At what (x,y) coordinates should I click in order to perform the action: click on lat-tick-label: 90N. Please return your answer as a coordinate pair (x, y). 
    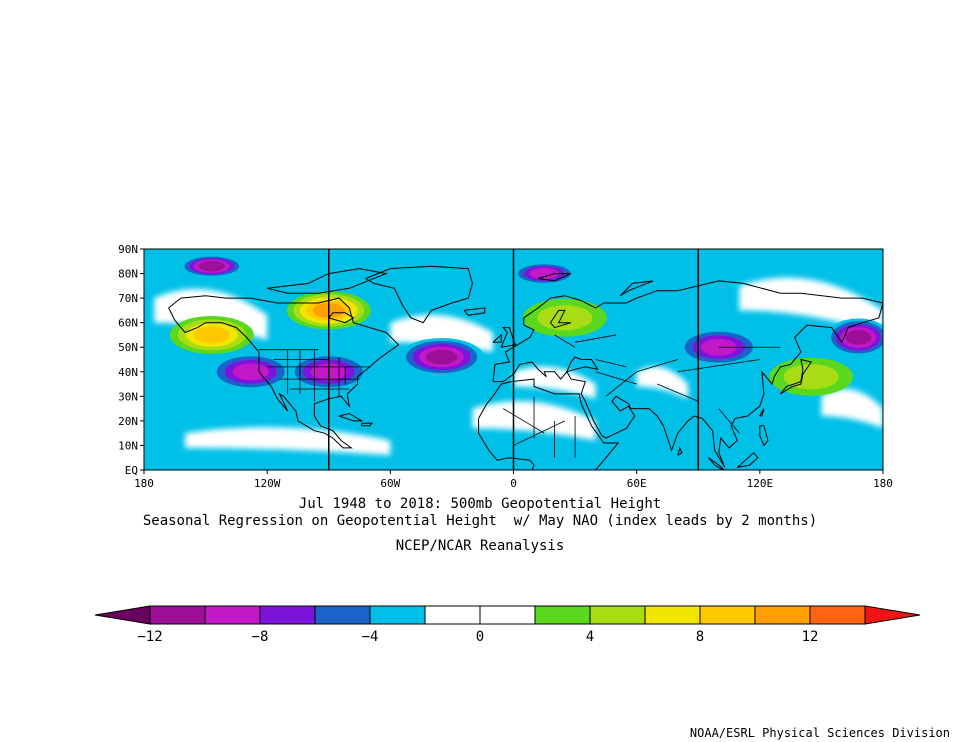
    Looking at the image, I should click on (128, 249).